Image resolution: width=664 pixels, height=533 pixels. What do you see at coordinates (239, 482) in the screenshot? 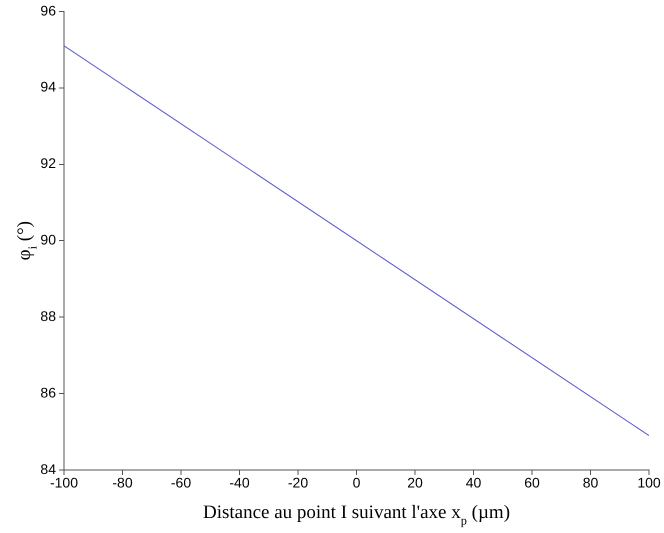
I see `x-tick-label: -40` at bounding box center [239, 482].